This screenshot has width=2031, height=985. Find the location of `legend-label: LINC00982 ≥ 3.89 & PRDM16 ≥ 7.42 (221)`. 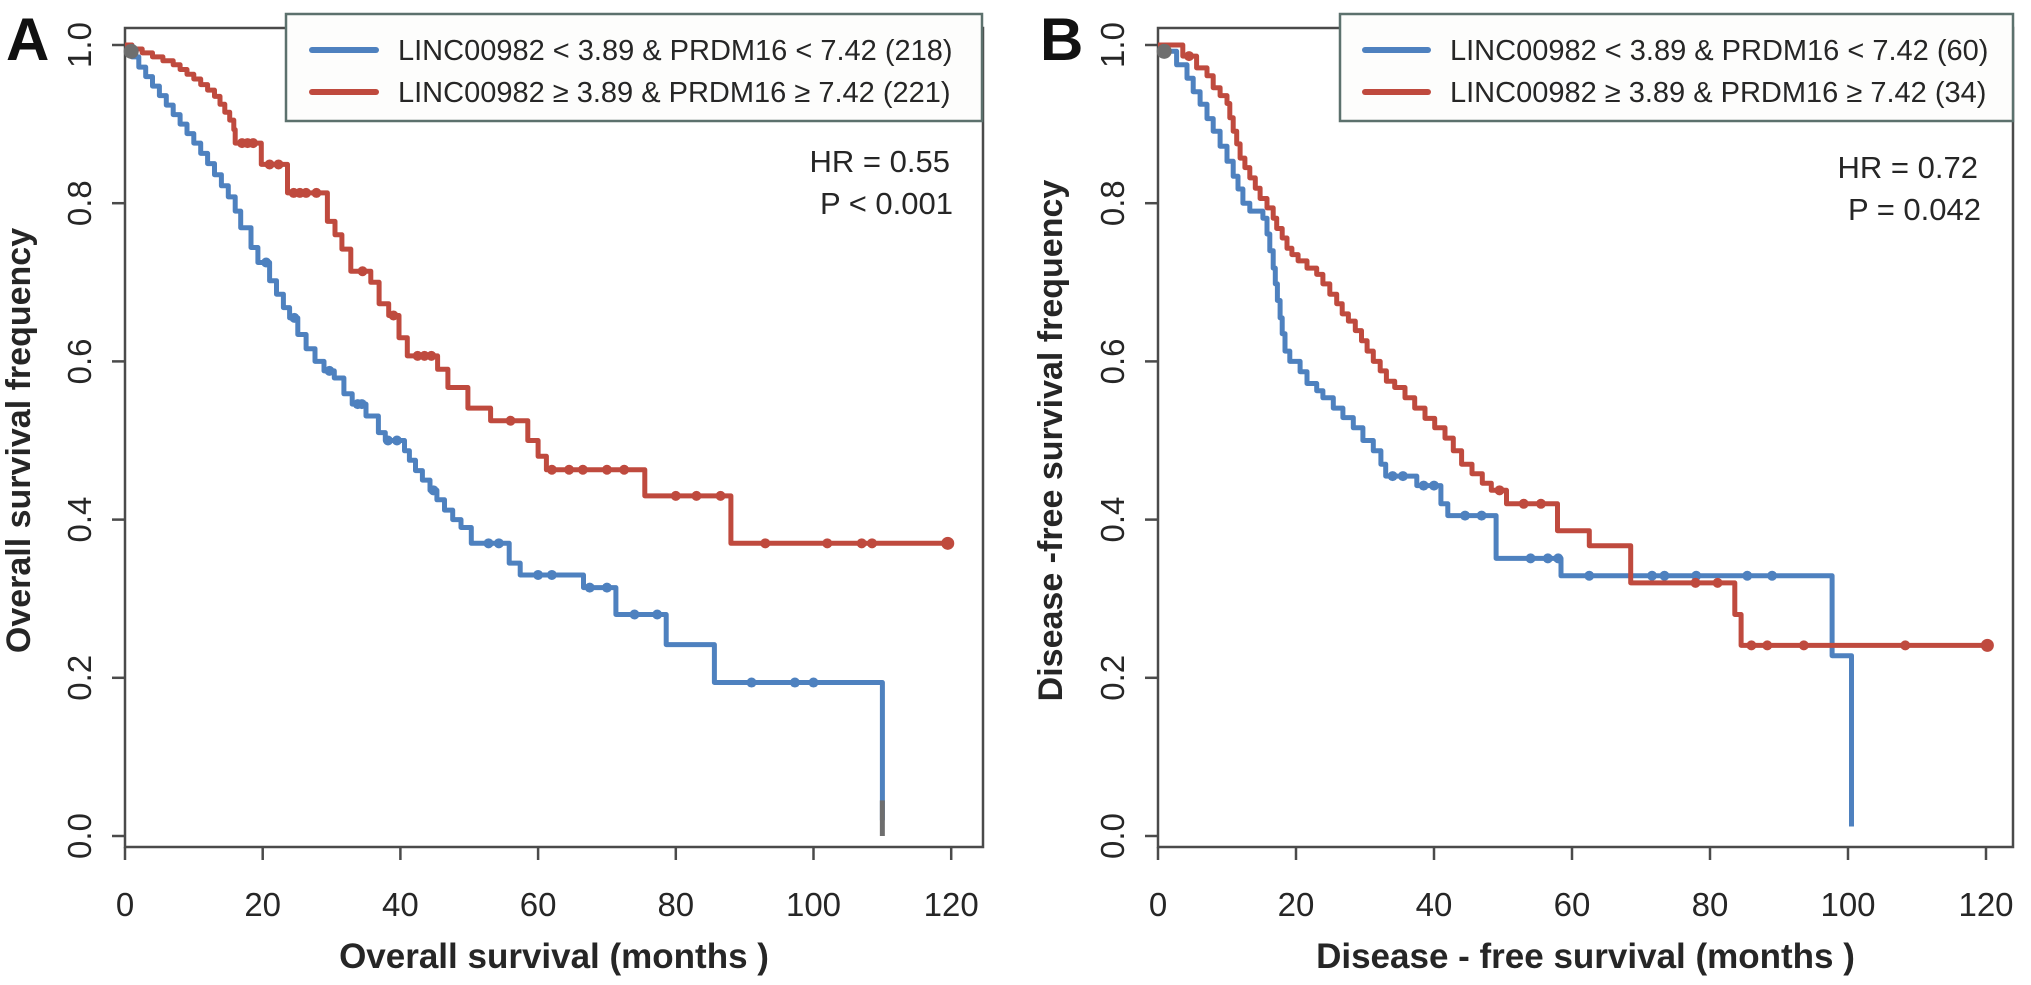

legend-label: LINC00982 ≥ 3.89 & PRDM16 ≥ 7.42 (221) is located at coordinates (674, 93).